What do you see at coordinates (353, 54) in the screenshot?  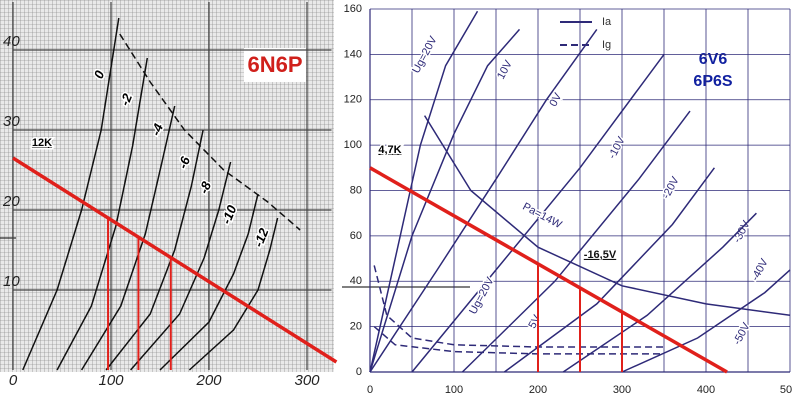 I see `y-tick-label: 140` at bounding box center [353, 54].